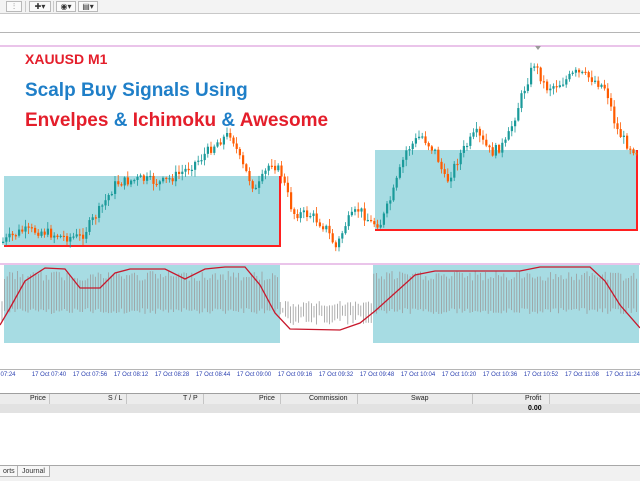 The image size is (640, 481). What do you see at coordinates (582, 375) in the screenshot?
I see `time-tick-label: 17 Oct 11:08` at bounding box center [582, 375].